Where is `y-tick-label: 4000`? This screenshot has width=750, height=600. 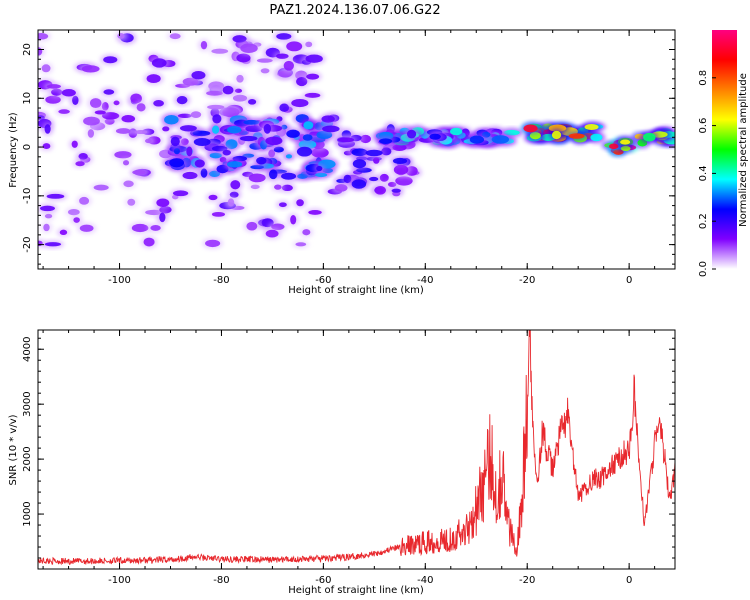 y-tick-label: 4000 is located at coordinates (27, 349).